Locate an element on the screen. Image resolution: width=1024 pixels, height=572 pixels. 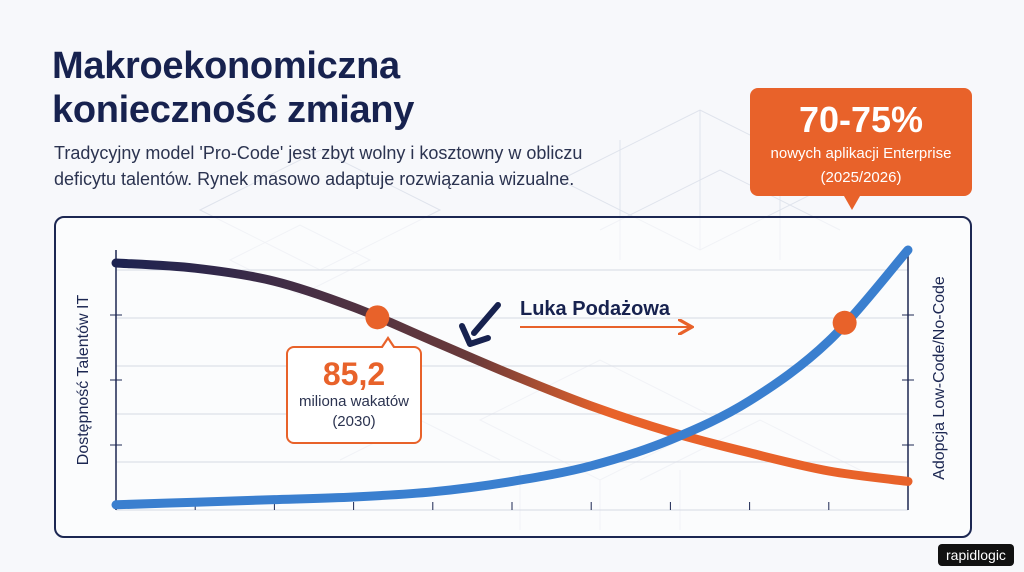
vacancies-callout: 85,2 miliona wakatów (2030) is located at coordinates (354, 390).